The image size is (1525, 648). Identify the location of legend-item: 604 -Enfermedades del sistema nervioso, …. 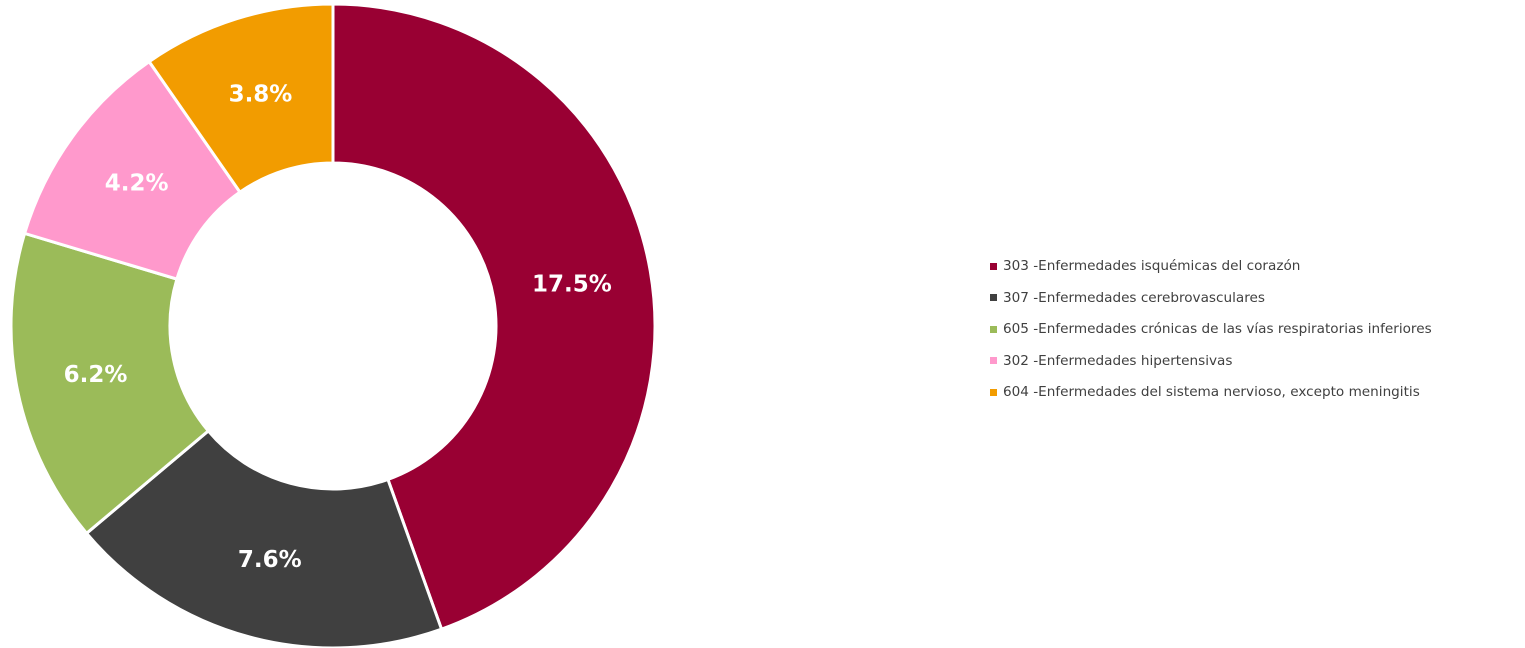
(1255, 392).